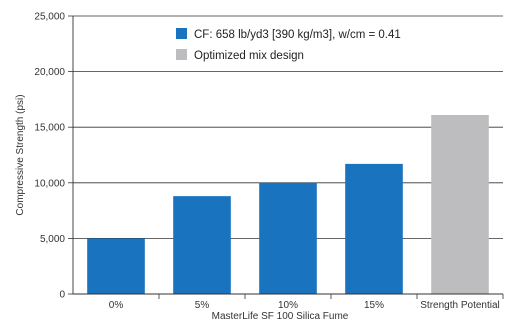 The height and width of the screenshot is (324, 511). Describe the element at coordinates (460, 305) in the screenshot. I see `x-tick-label: Strength Potential` at that location.